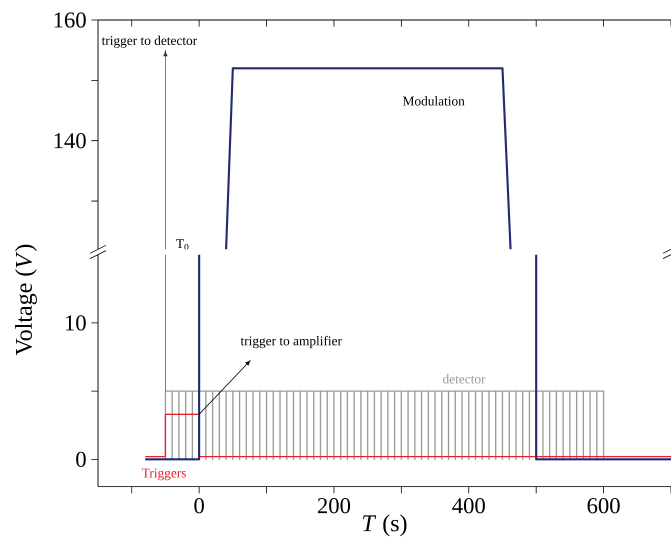 The height and width of the screenshot is (557, 671). Describe the element at coordinates (70, 141) in the screenshot. I see `y-tick-label: 140` at that location.